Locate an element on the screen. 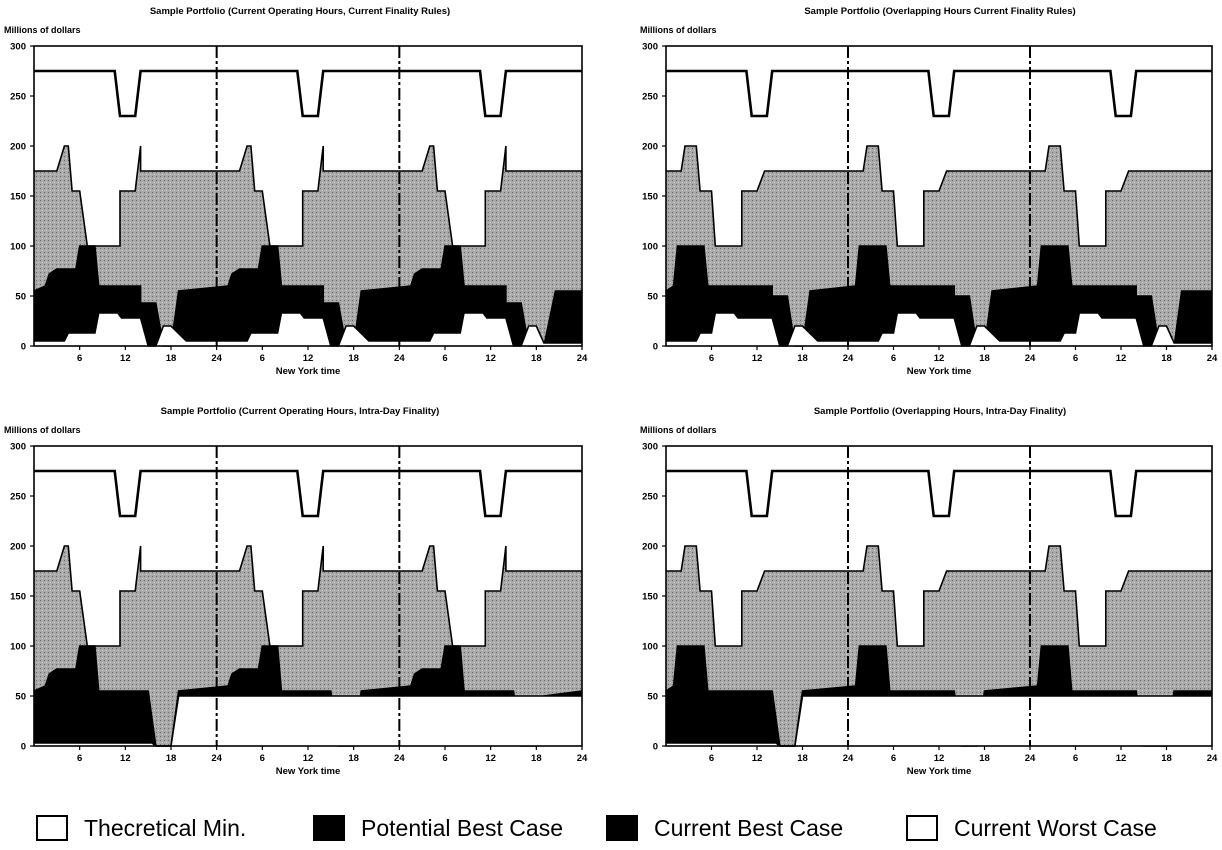 The image size is (1222, 850). legend-item-current-best-case: Current Best Case is located at coordinates (724, 828).